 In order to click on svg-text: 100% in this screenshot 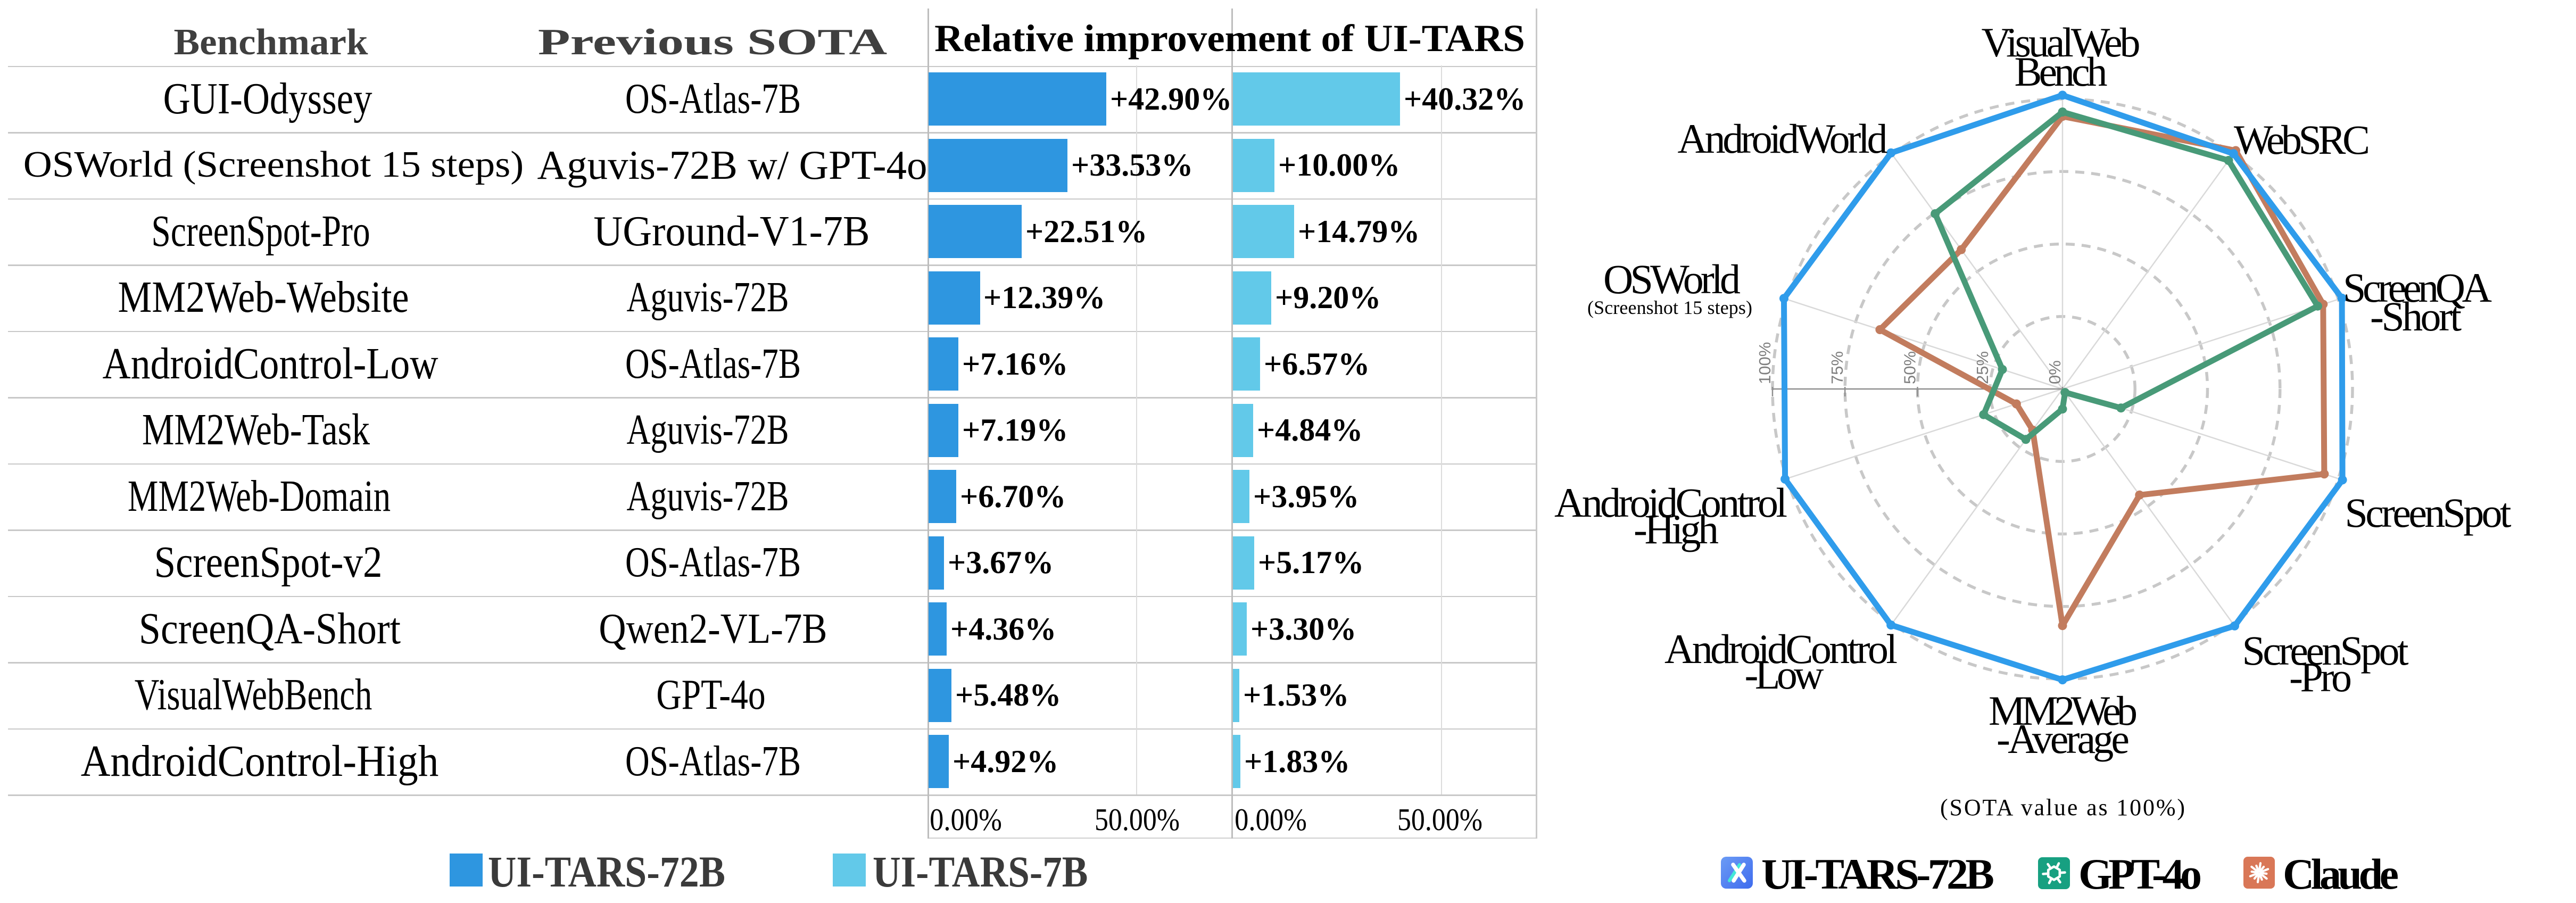, I will do `click(1764, 363)`.